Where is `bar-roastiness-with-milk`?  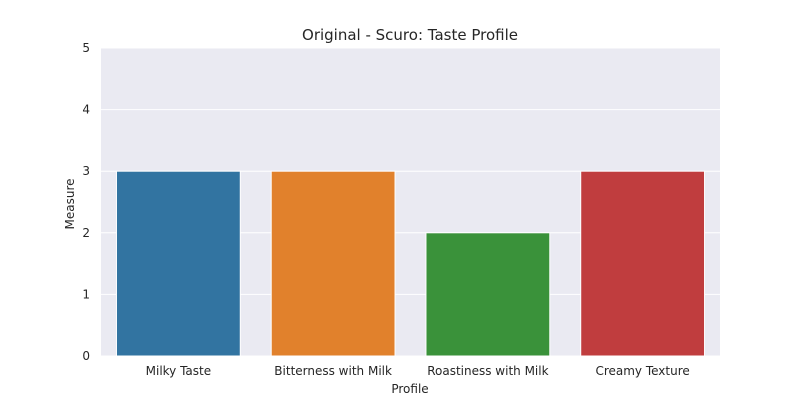 bar-roastiness-with-milk is located at coordinates (488, 294).